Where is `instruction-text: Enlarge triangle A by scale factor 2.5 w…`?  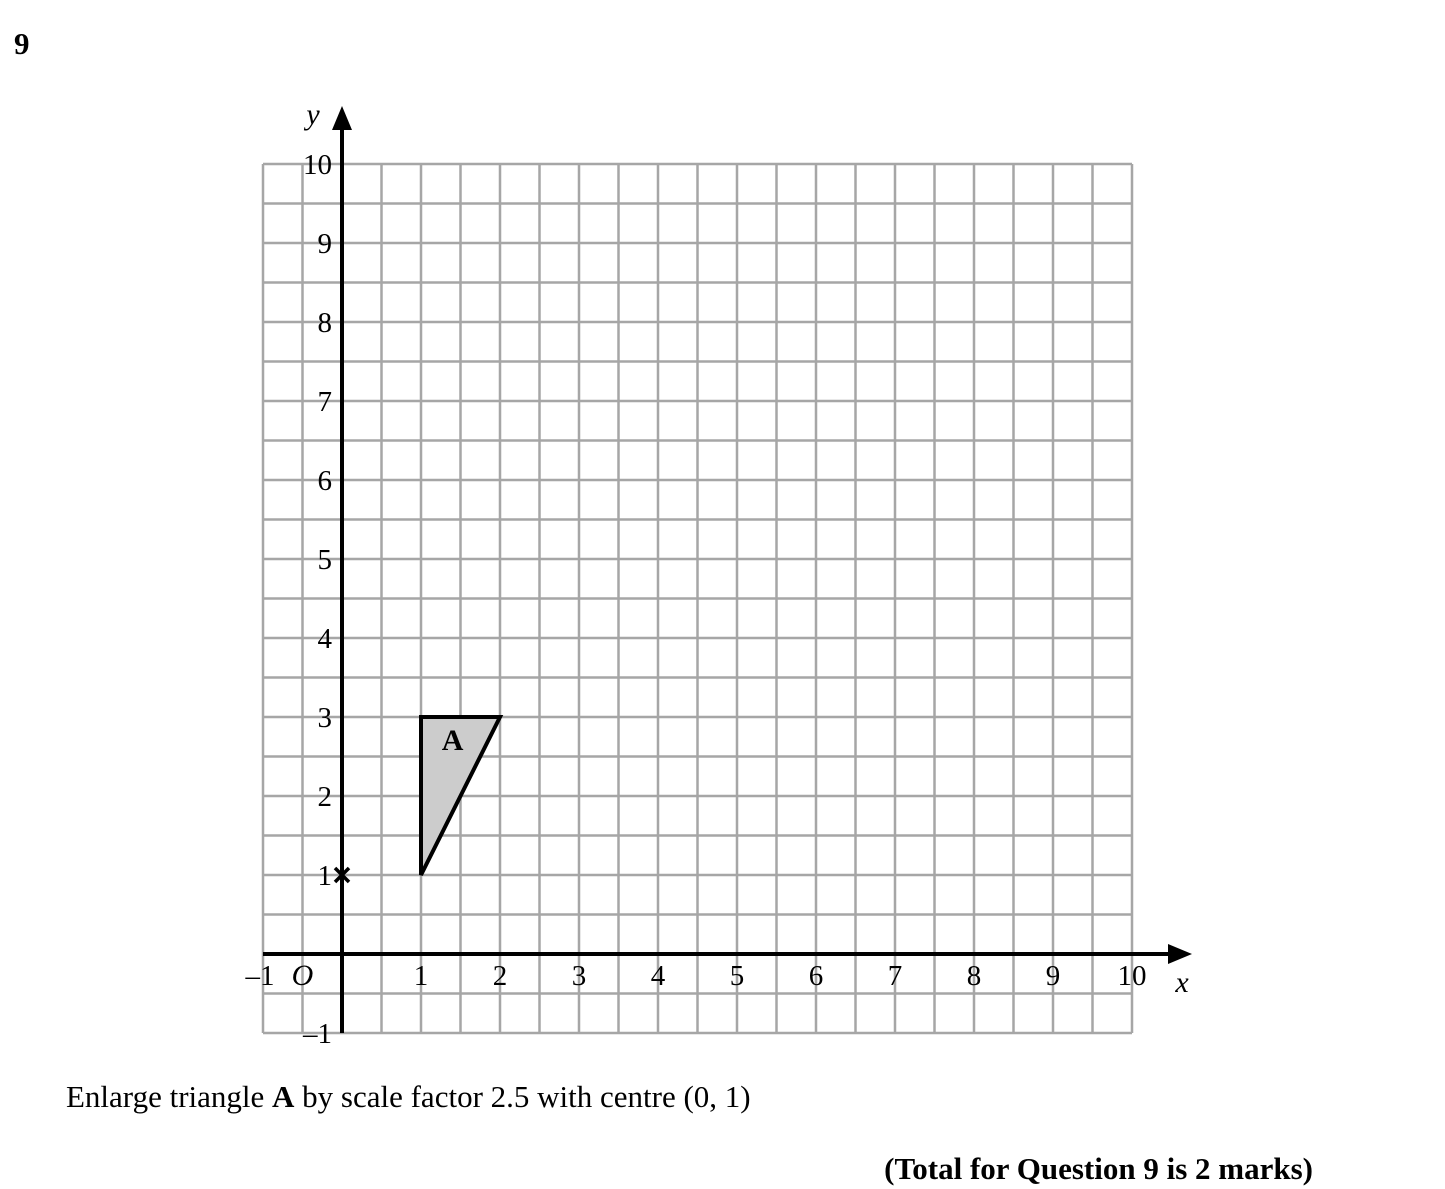 instruction-text: Enlarge triangle A by scale factor 2.5 w… is located at coordinates (408, 1096).